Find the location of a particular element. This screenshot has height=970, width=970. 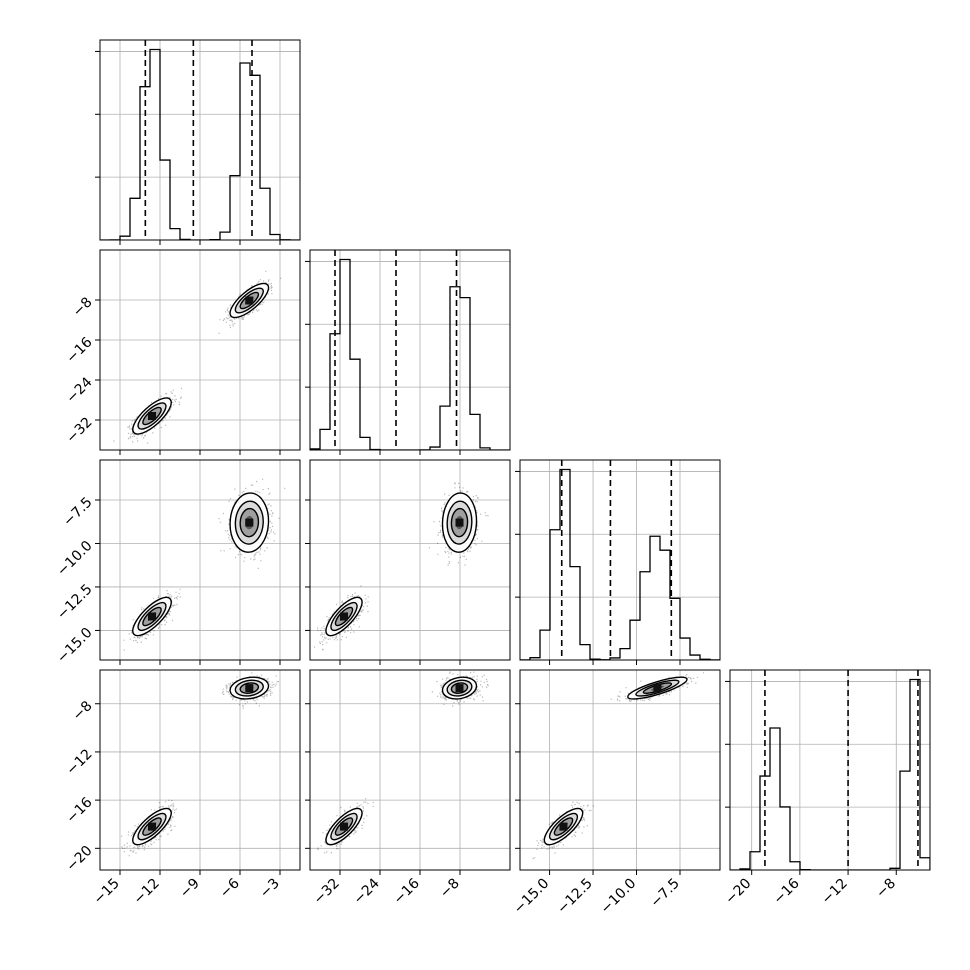

y-tick-label: −12 is located at coordinates (79, 762).